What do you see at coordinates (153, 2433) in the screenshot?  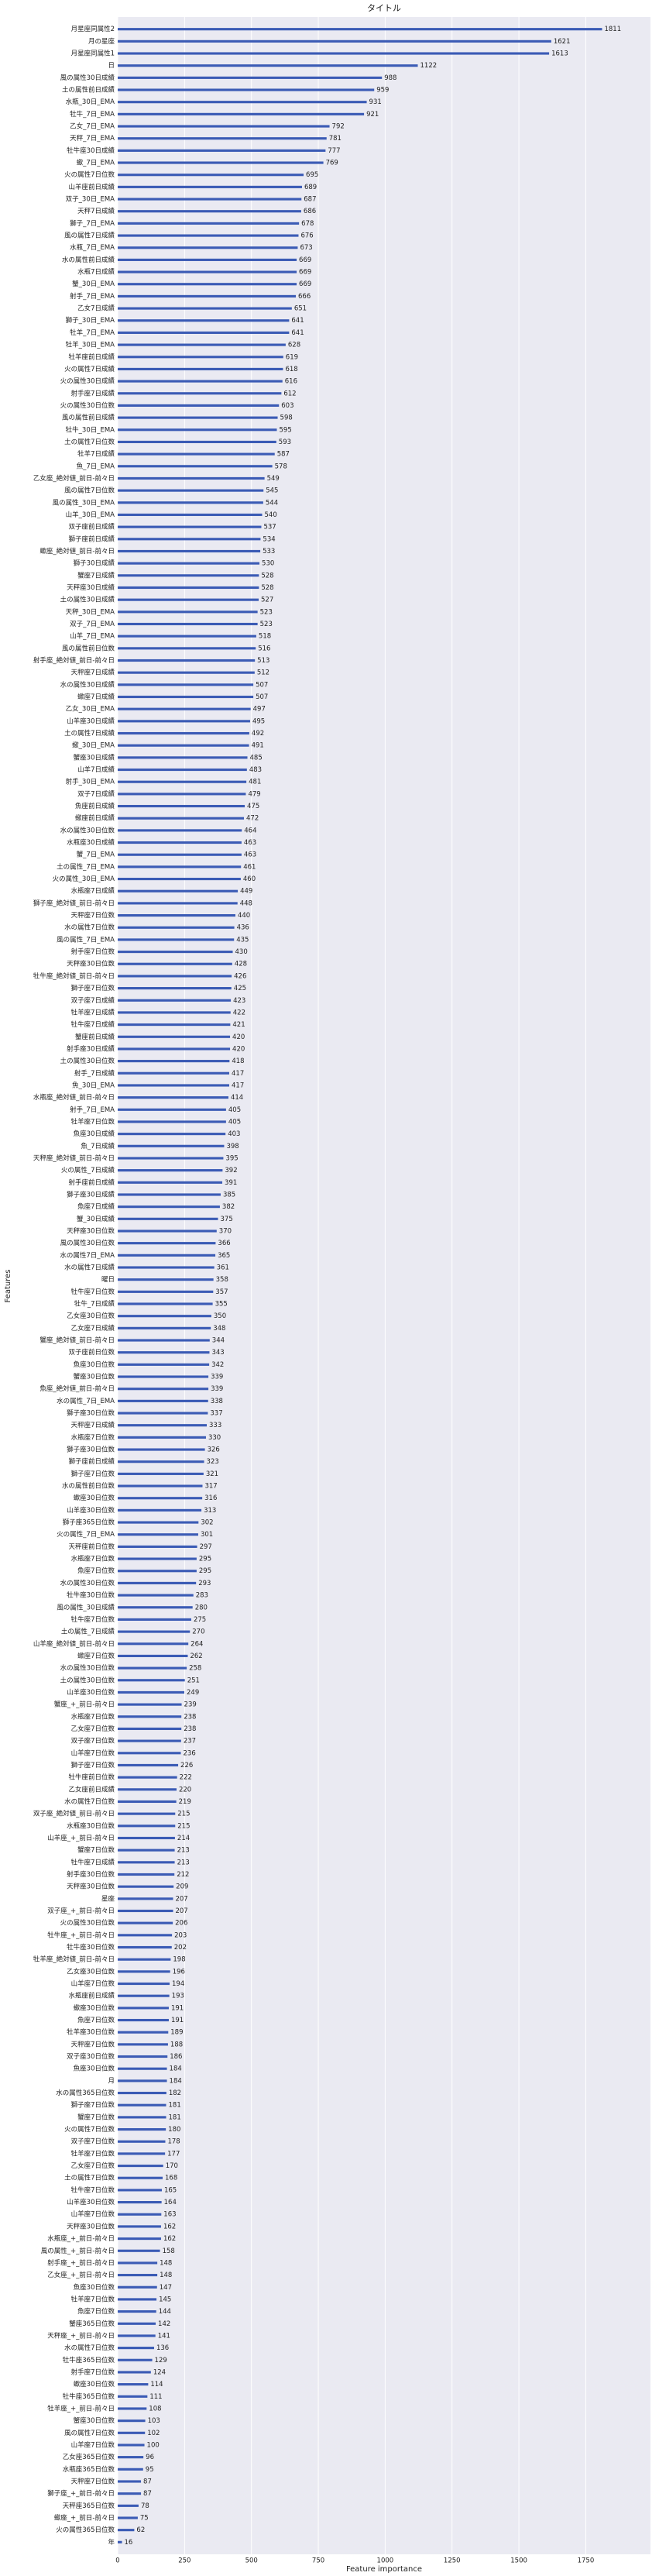 I see `value-label: 102` at bounding box center [153, 2433].